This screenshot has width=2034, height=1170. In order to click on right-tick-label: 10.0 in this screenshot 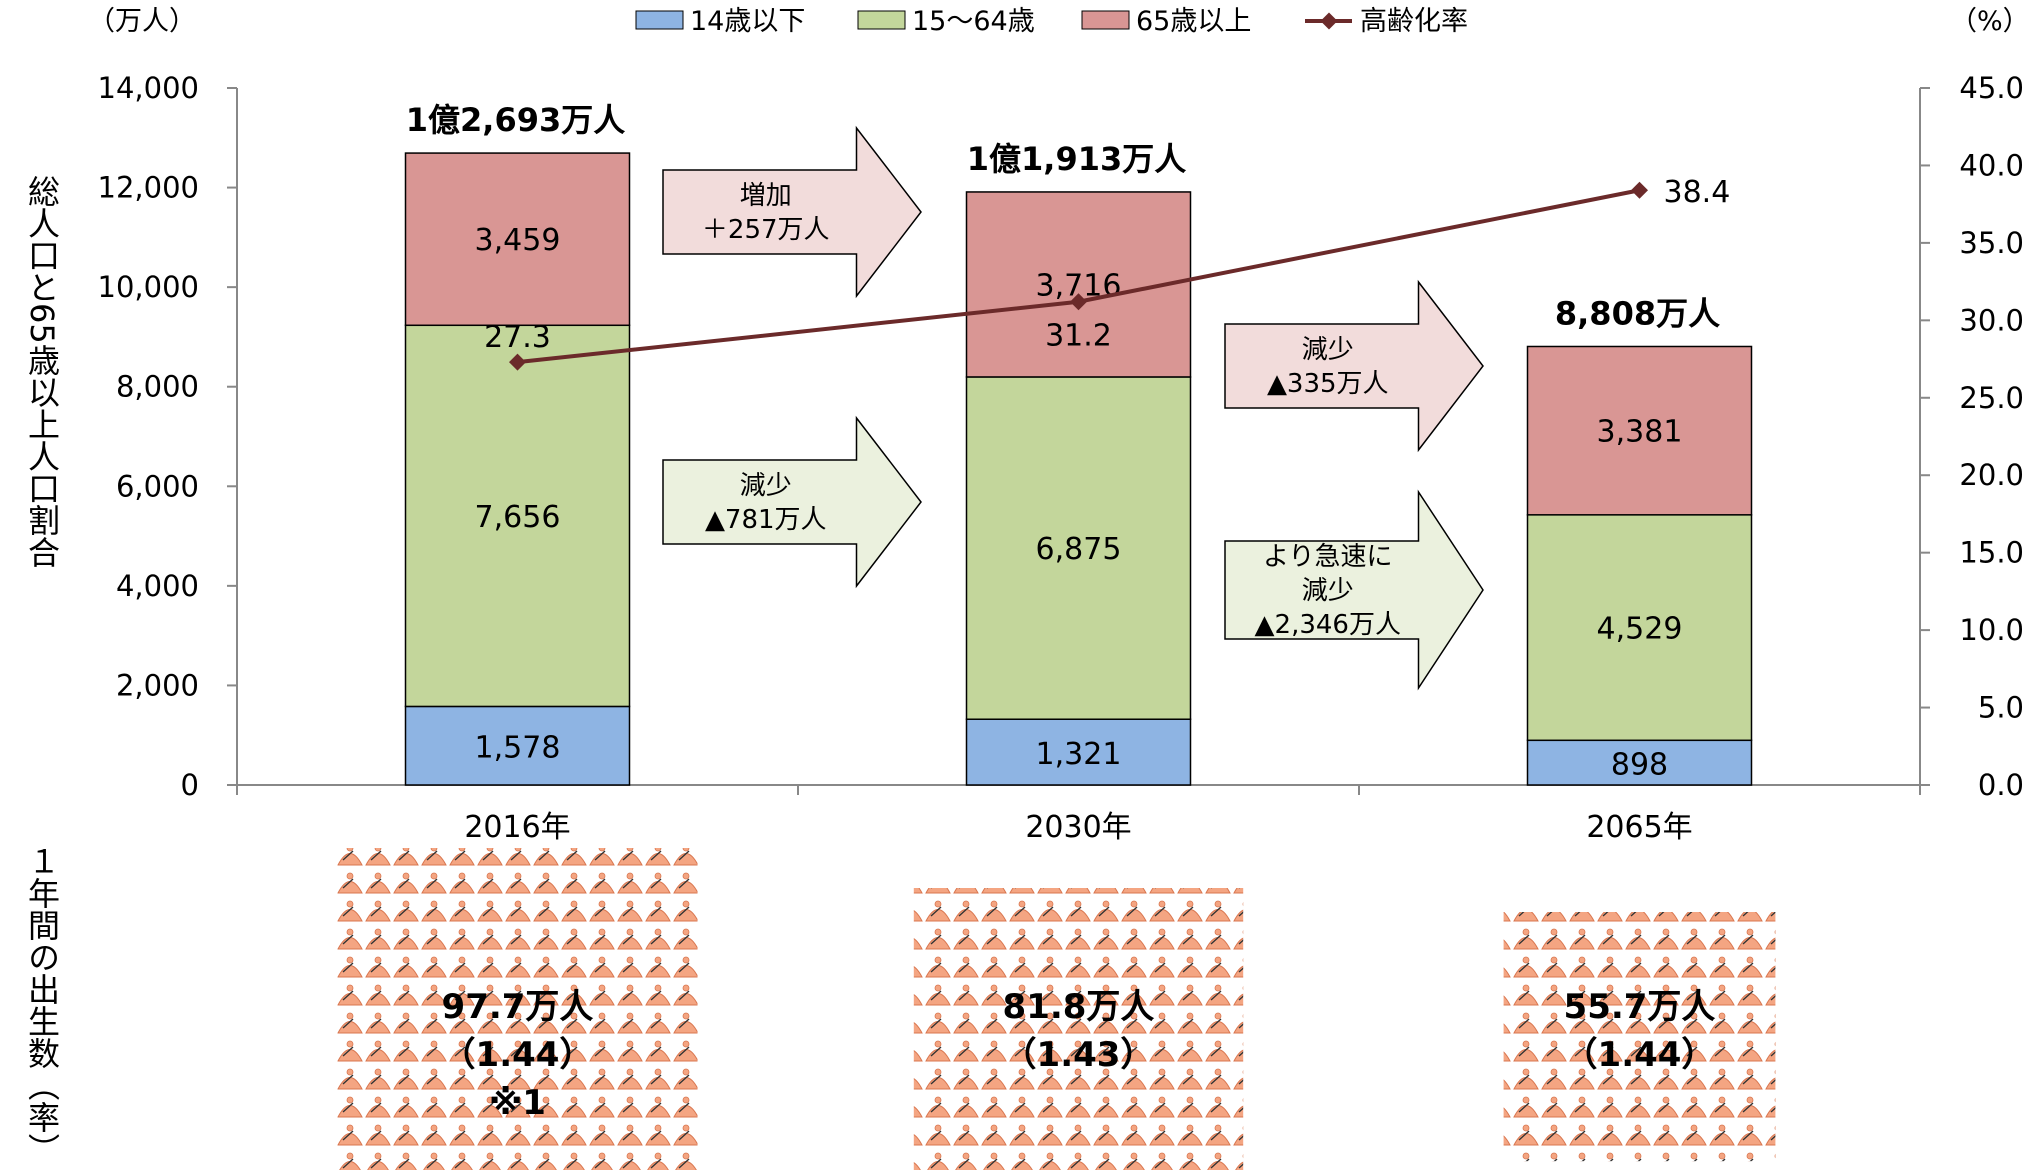, I will do `click(1991, 630)`.